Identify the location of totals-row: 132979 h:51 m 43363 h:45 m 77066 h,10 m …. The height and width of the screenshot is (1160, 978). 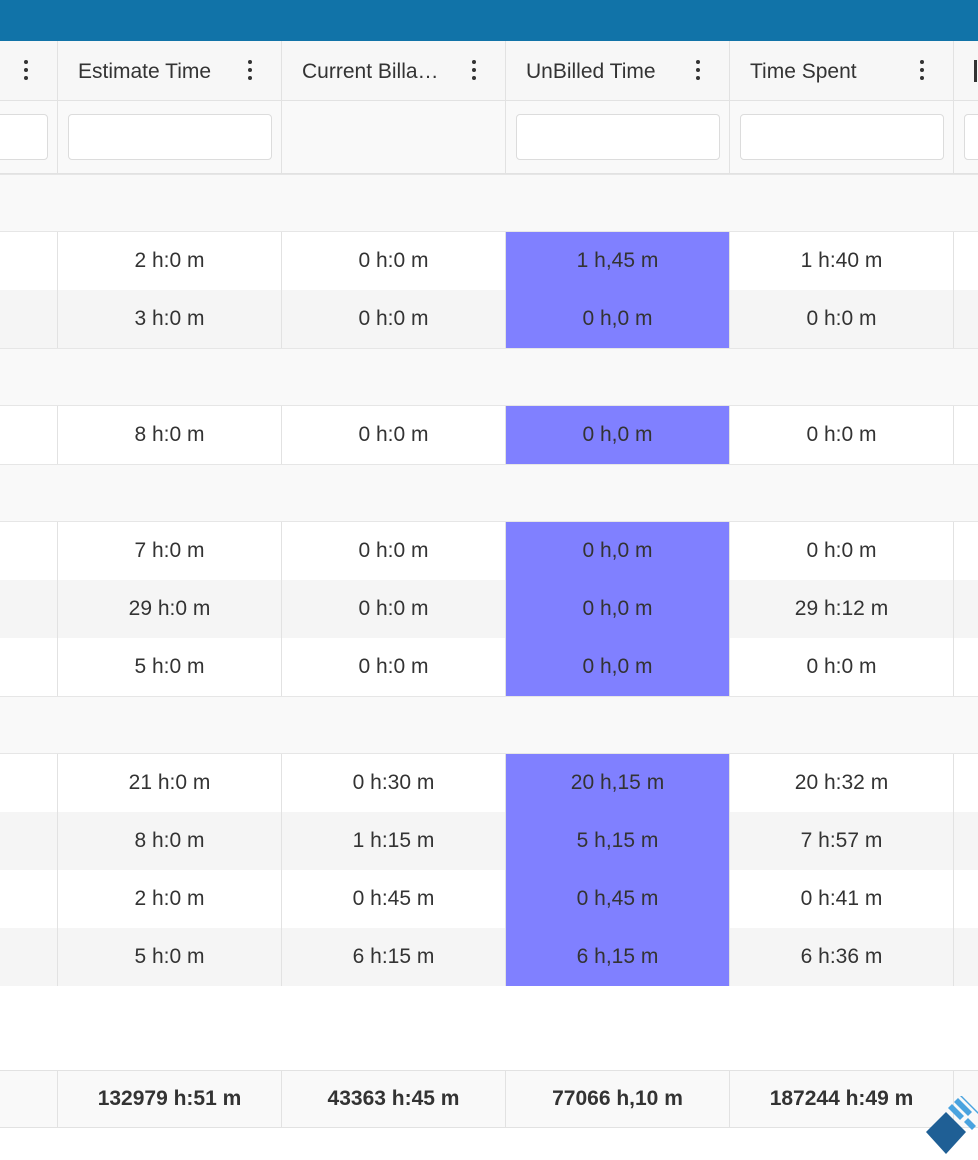
(489, 1099).